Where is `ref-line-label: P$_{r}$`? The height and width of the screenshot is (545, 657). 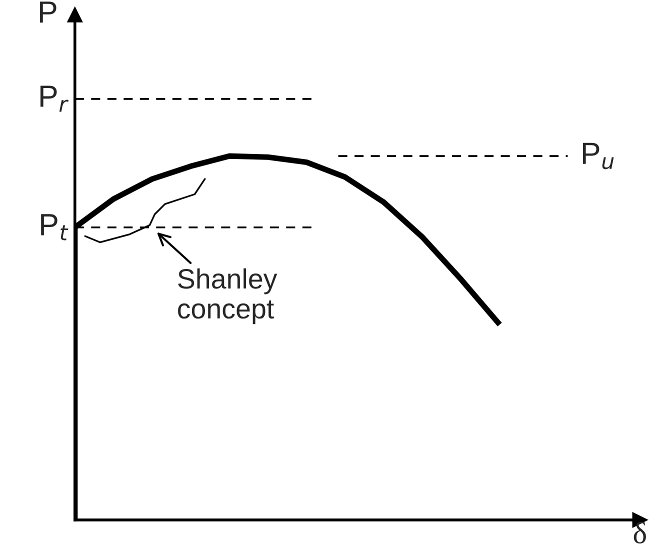 ref-line-label: P$_{r}$ is located at coordinates (54, 99).